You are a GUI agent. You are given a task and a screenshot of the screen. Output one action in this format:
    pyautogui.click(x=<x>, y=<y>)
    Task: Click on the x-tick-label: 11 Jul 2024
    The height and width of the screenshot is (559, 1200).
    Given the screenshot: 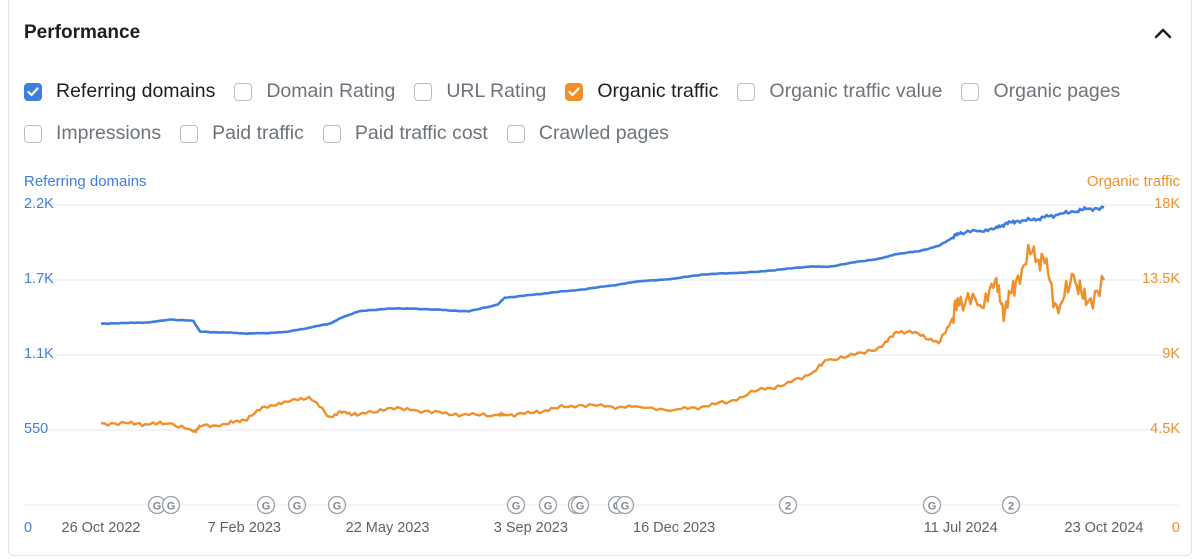 What is the action you would take?
    pyautogui.click(x=961, y=528)
    